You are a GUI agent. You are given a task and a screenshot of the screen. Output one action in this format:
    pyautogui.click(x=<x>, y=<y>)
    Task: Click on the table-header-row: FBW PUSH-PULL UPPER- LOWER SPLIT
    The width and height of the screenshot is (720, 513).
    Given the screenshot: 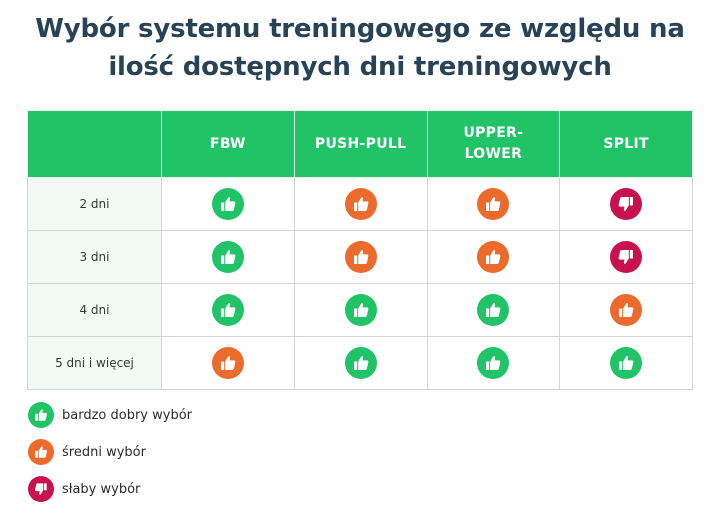 What is the action you would take?
    pyautogui.click(x=360, y=144)
    